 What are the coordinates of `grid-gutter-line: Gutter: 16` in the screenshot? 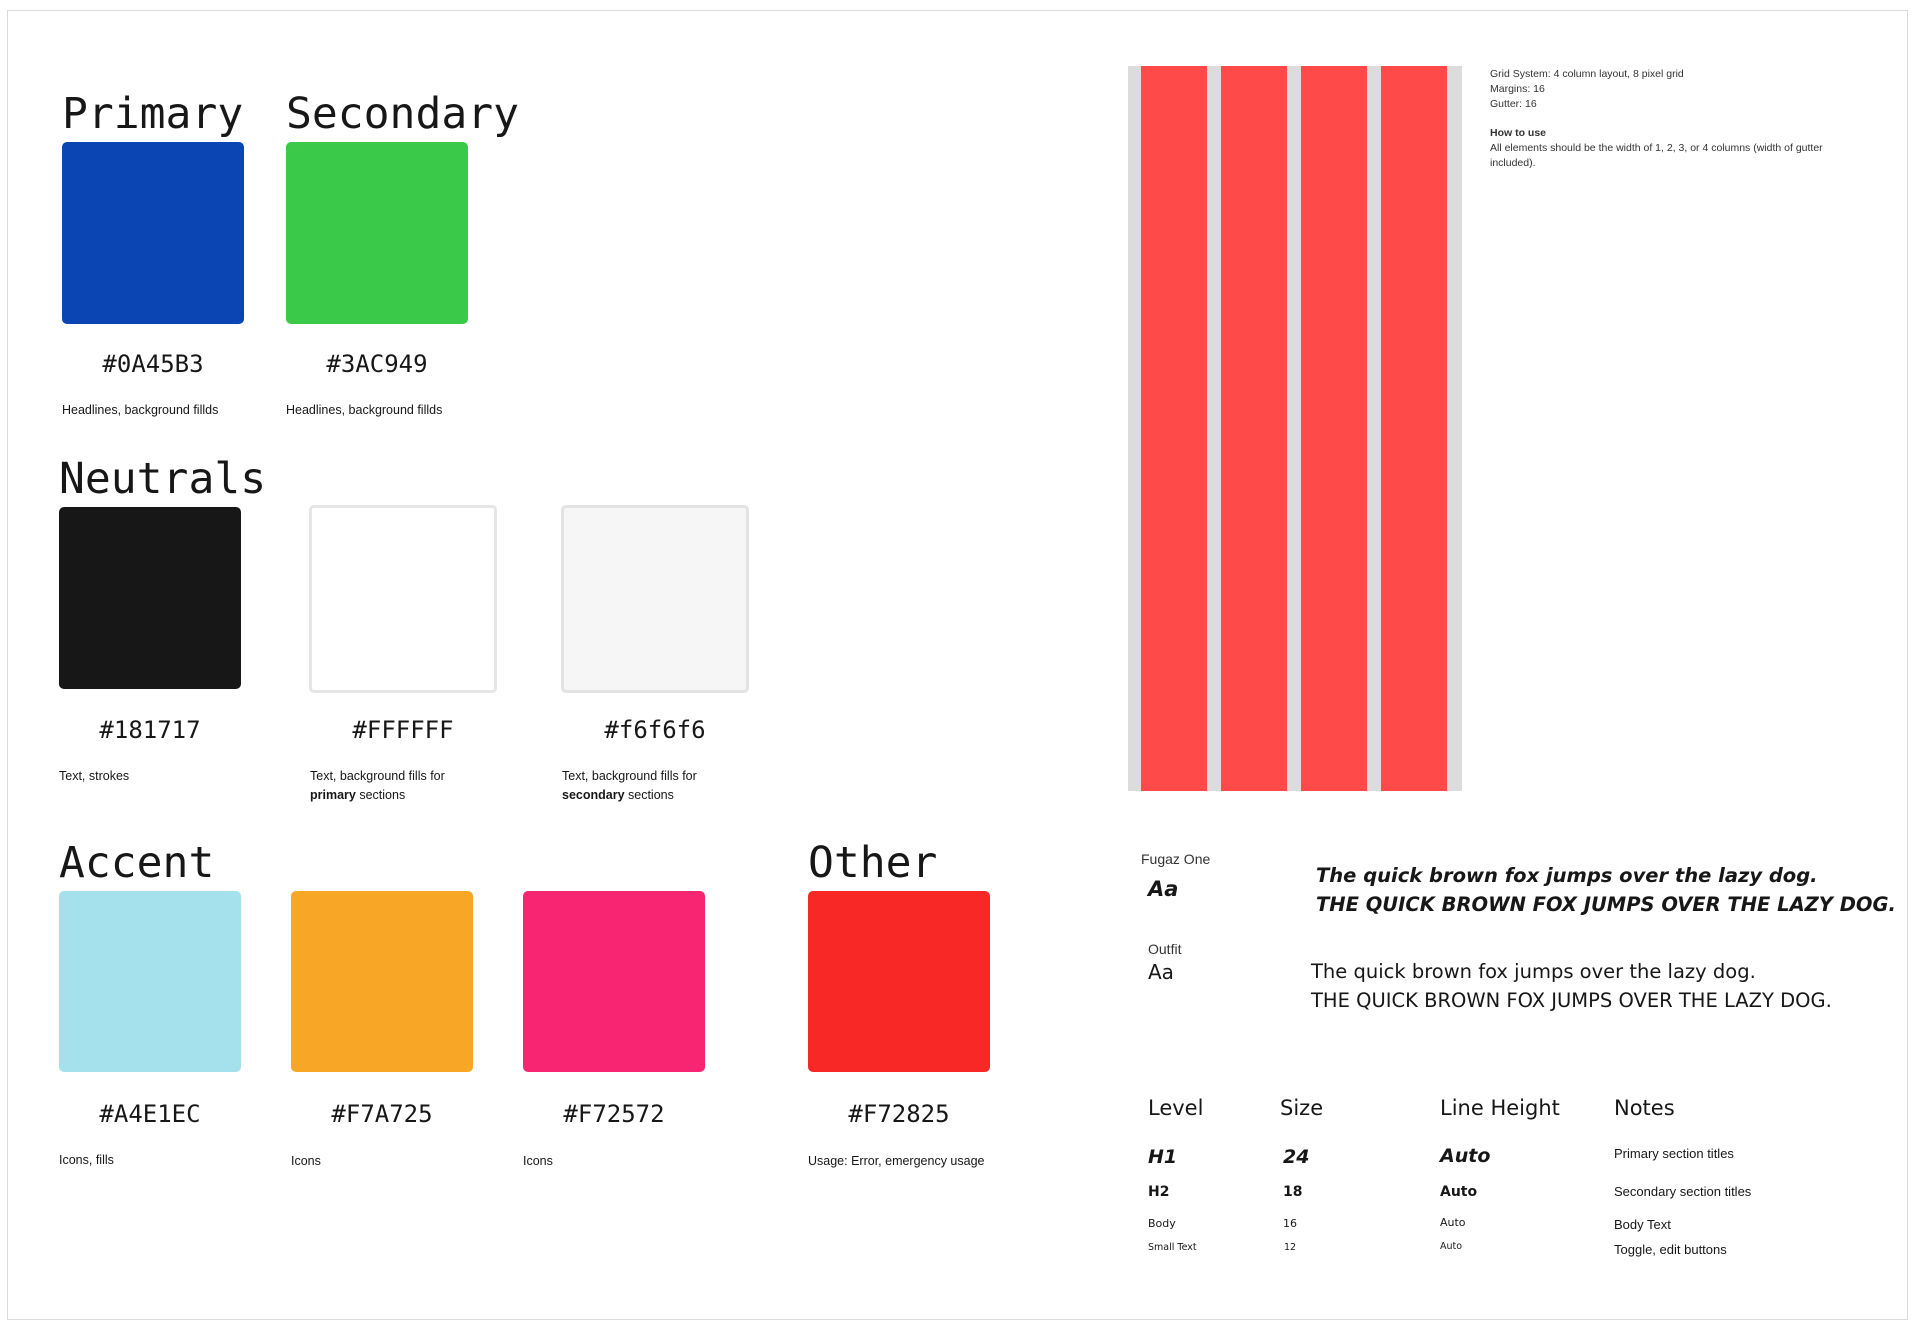 It's located at (1513, 104).